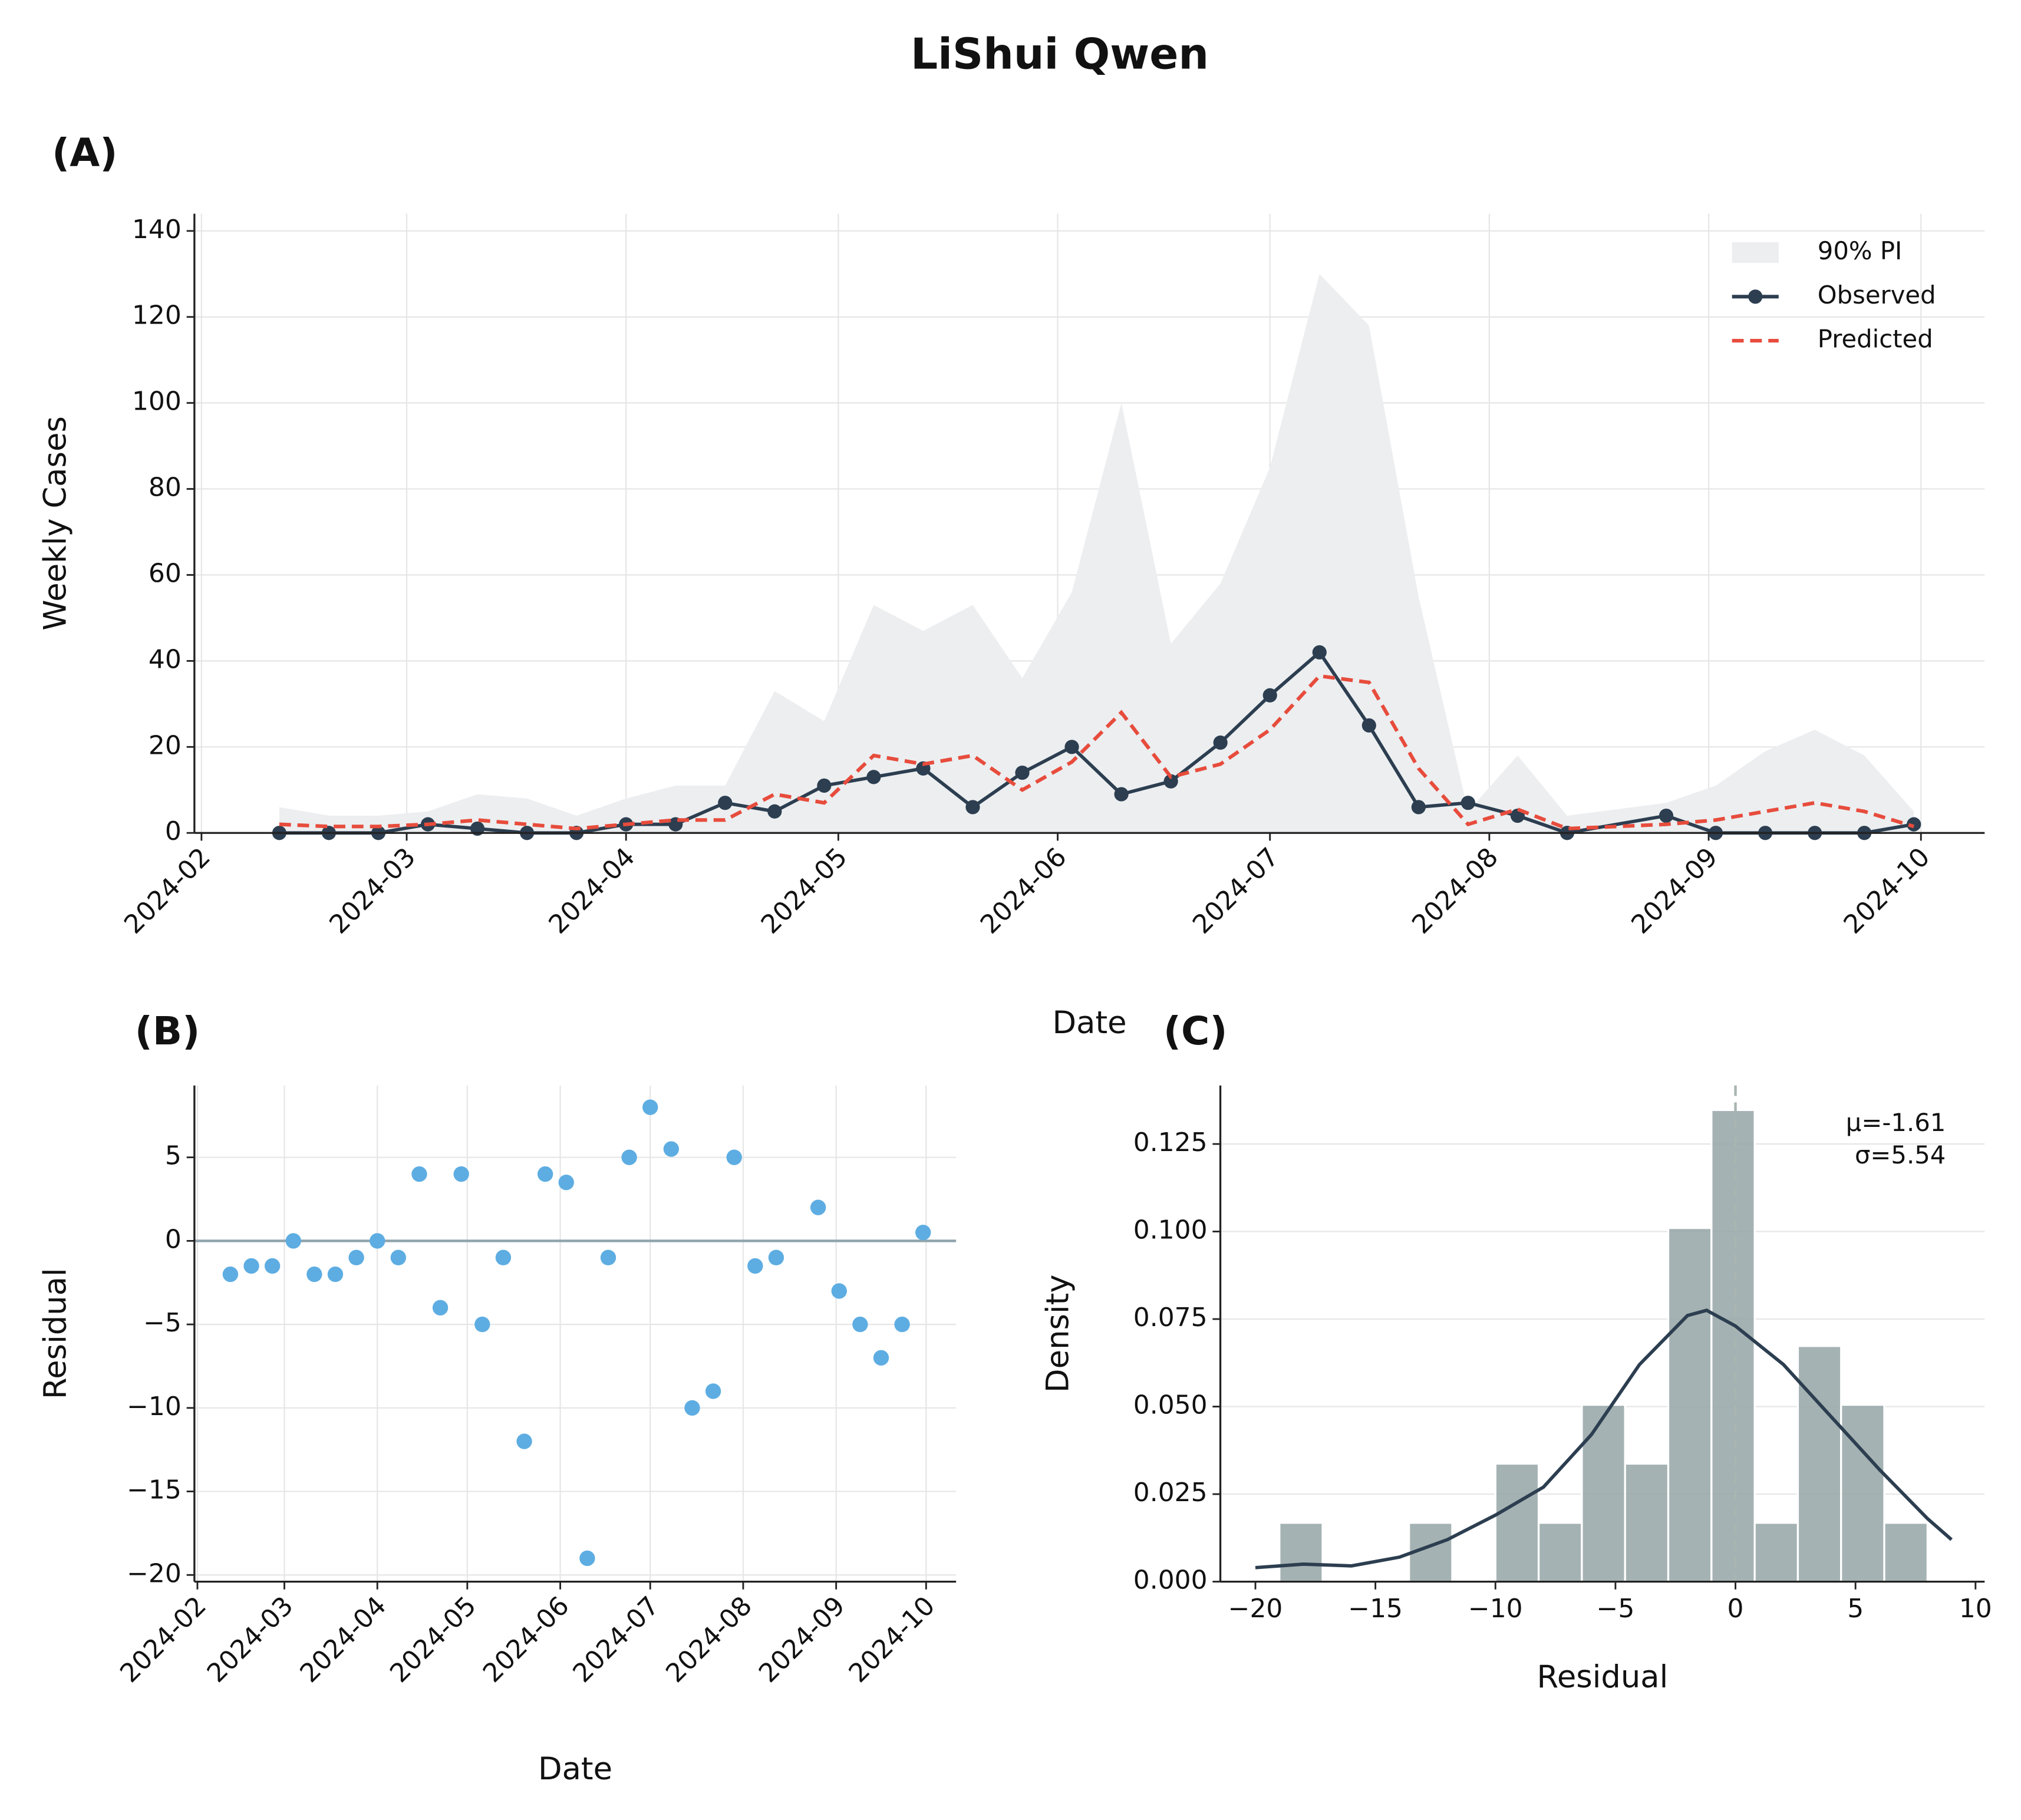 The width and height of the screenshot is (2021, 1820). Describe the element at coordinates (1877, 295) in the screenshot. I see `legend-label: Observed` at that location.